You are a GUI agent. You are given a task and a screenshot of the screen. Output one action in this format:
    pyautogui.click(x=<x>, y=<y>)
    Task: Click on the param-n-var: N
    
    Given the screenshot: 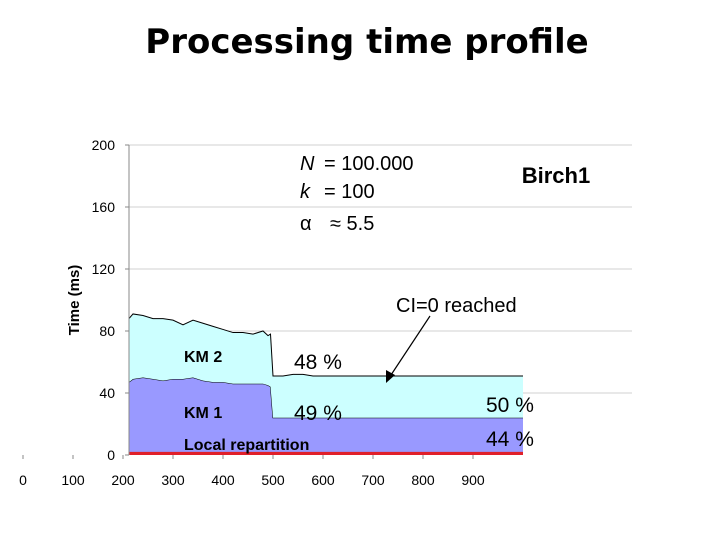 What is the action you would take?
    pyautogui.click(x=307, y=164)
    